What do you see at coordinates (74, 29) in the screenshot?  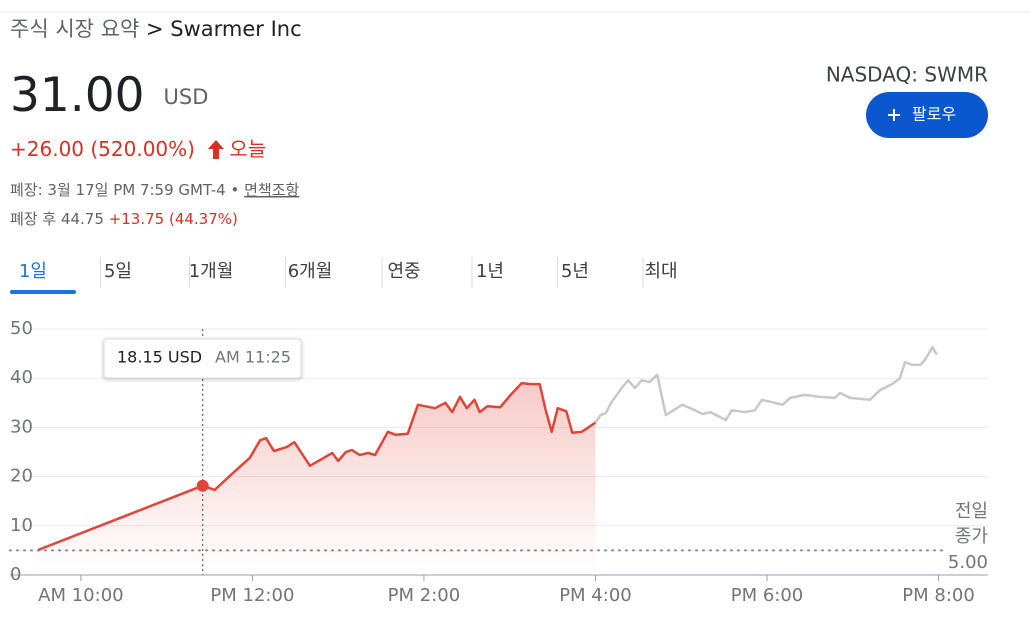 I see `breadcrumb-parent: 주식 시장 요약` at bounding box center [74, 29].